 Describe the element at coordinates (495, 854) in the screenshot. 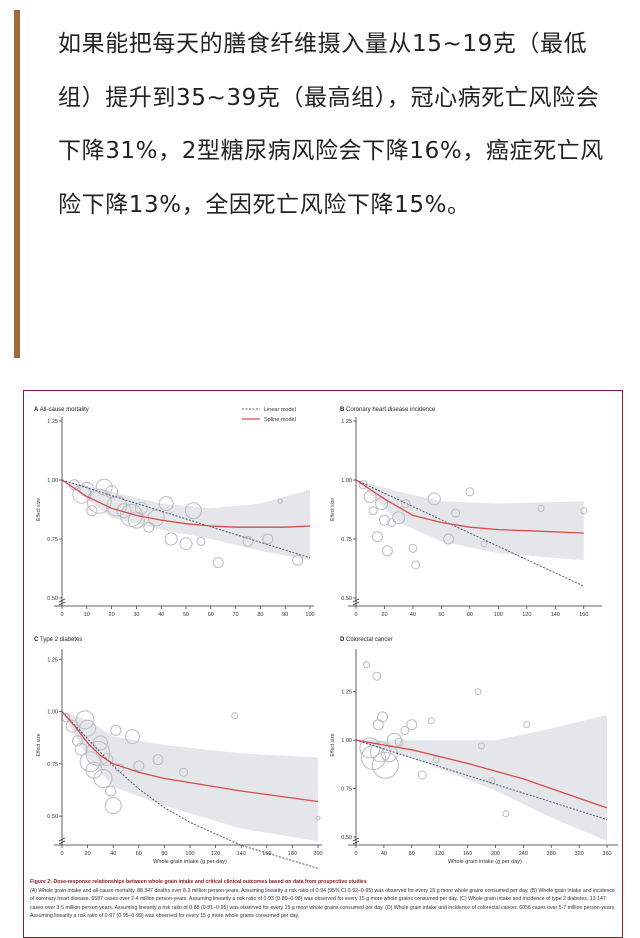

I see `panel-d-x-tick-label: 200` at that location.